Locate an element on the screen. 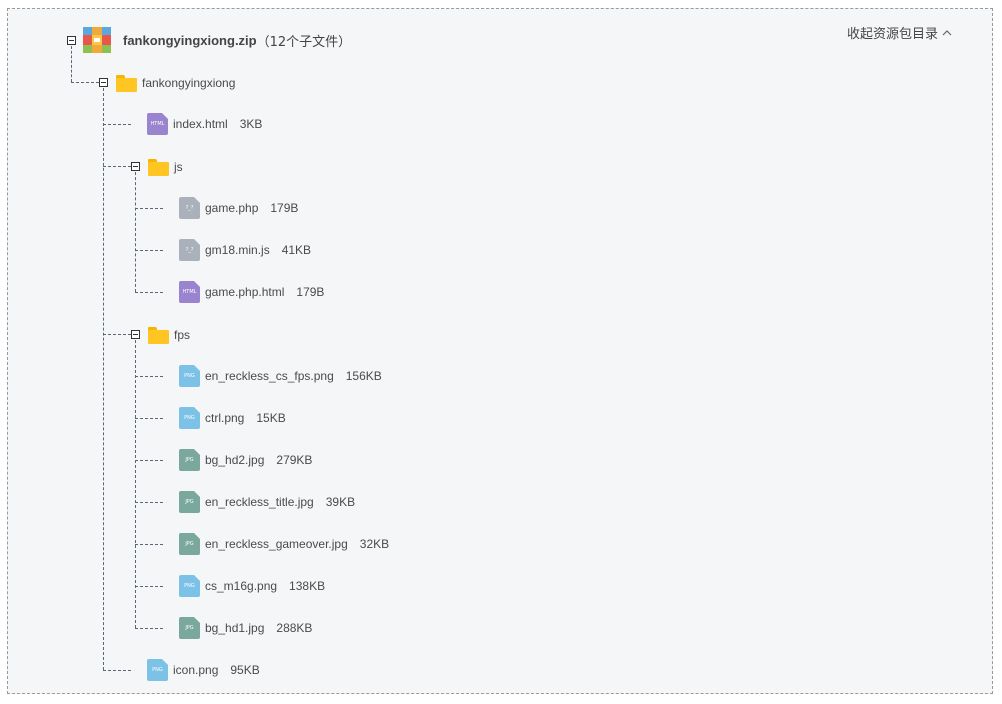 The width and height of the screenshot is (1002, 704). archive-name: fankongyingxiong.zip is located at coordinates (190, 40).